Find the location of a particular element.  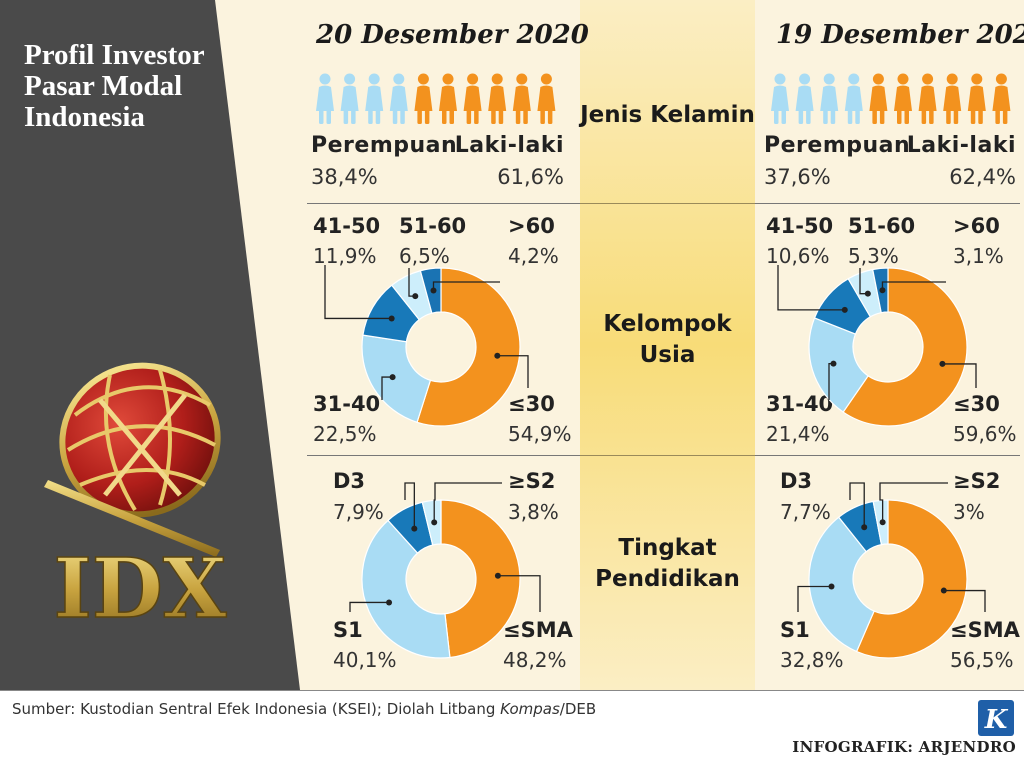

gender-label-male-2021: Laki-laki is located at coordinates (961, 145).